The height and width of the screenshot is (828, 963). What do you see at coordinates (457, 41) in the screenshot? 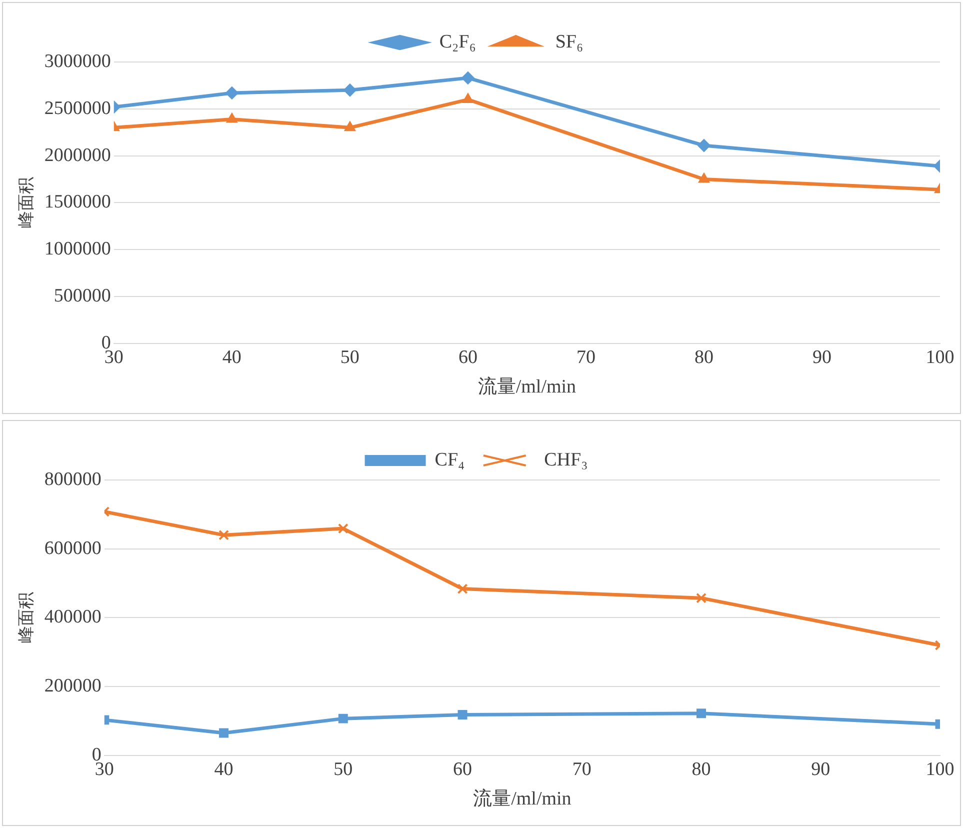
I see `legend-label: C₂F₆` at bounding box center [457, 41].